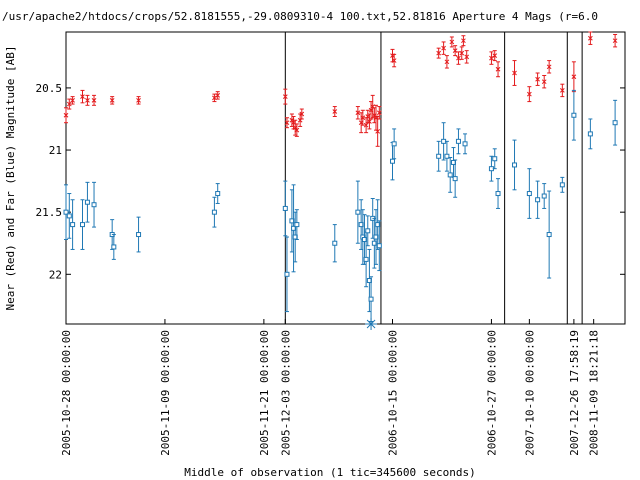 This screenshot has height=480, width=640. Describe the element at coordinates (392, 393) in the screenshot. I see `x-tick-label-2-0: 2006-10-15 00:00:00` at that location.